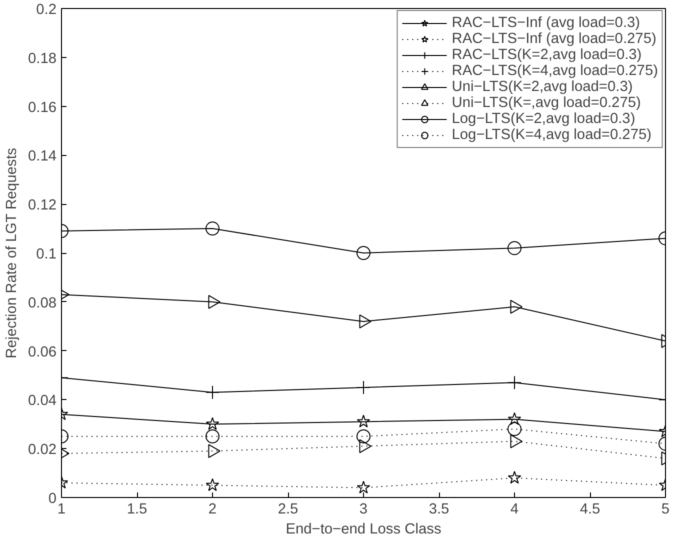  Describe the element at coordinates (137, 510) in the screenshot. I see `x-tick-label: 1.5` at that location.